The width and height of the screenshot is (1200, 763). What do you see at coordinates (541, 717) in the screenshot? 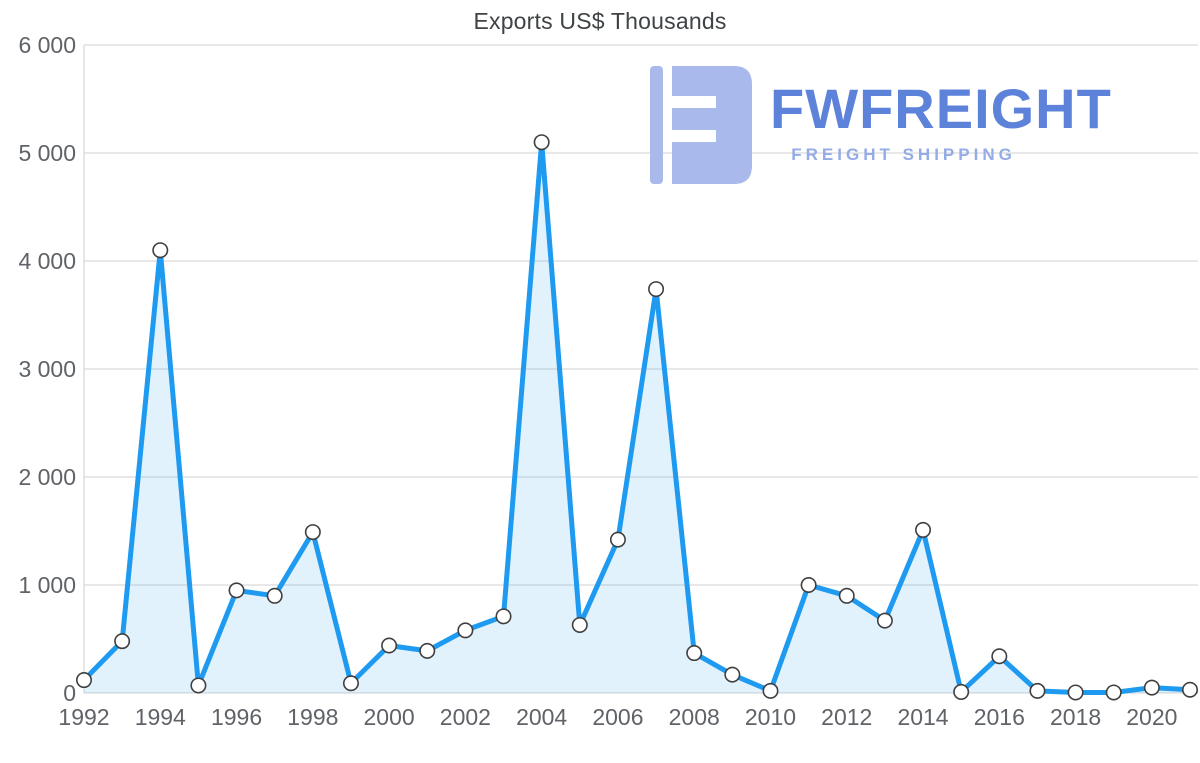
I see `x-axis-tick-label: 2004` at bounding box center [541, 717].